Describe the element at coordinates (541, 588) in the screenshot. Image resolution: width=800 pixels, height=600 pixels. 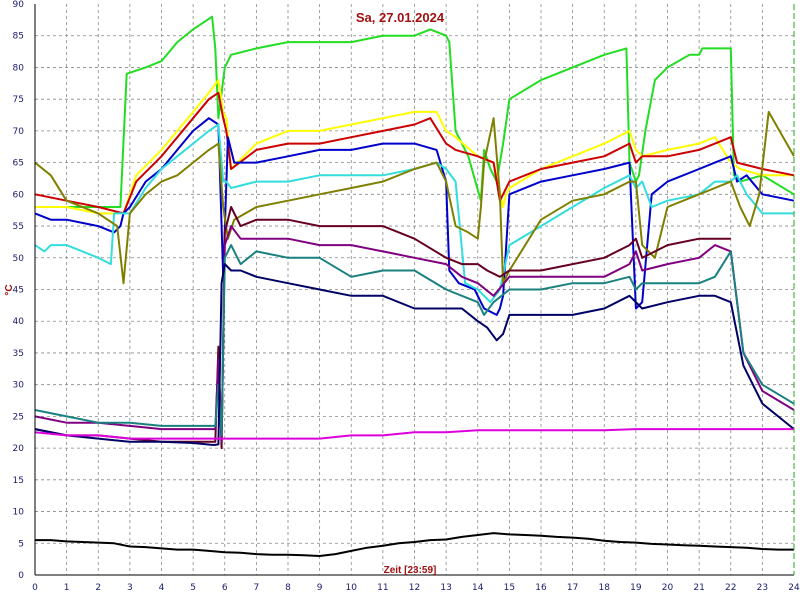
I see `x-tick-label: 16` at that location.